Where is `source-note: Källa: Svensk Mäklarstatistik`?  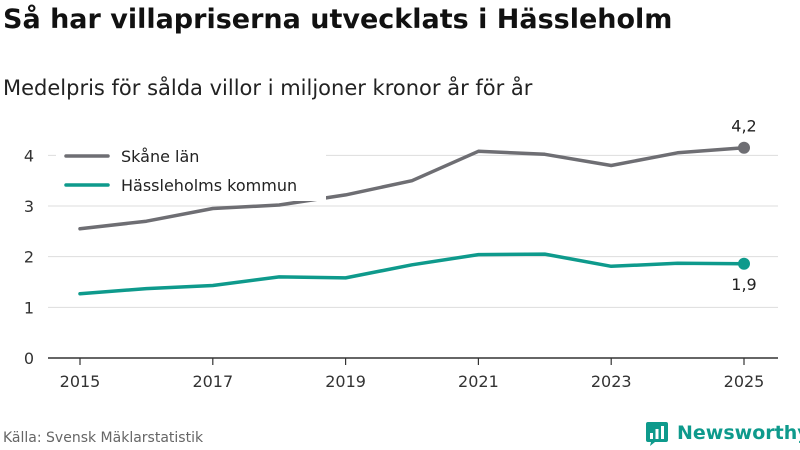 source-note: Källa: Svensk Mäklarstatistik is located at coordinates (103, 438).